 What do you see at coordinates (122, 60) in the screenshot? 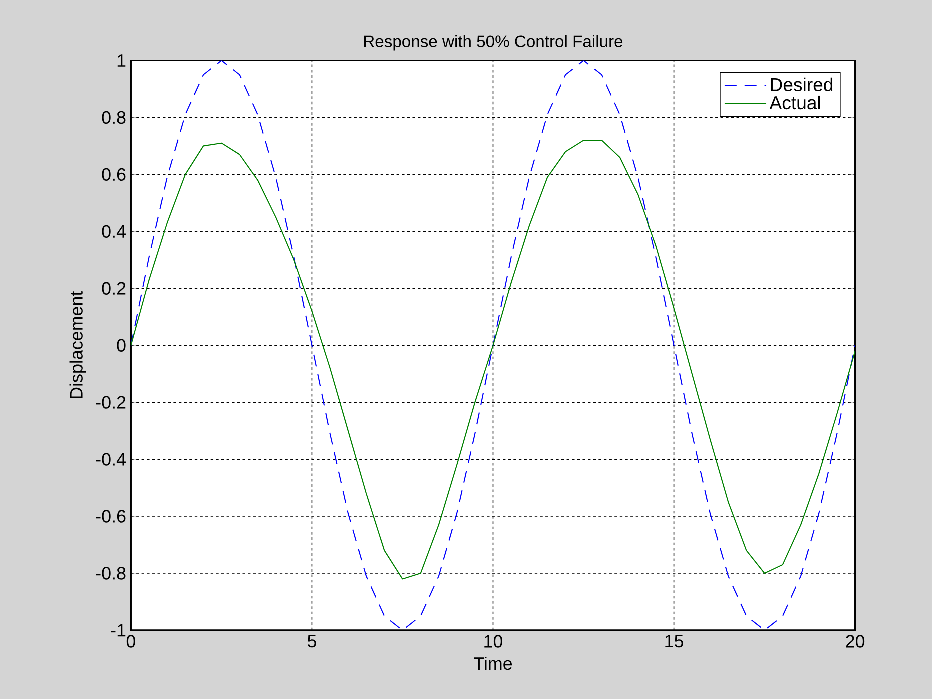
I see `y-tick-label: 1` at bounding box center [122, 60].